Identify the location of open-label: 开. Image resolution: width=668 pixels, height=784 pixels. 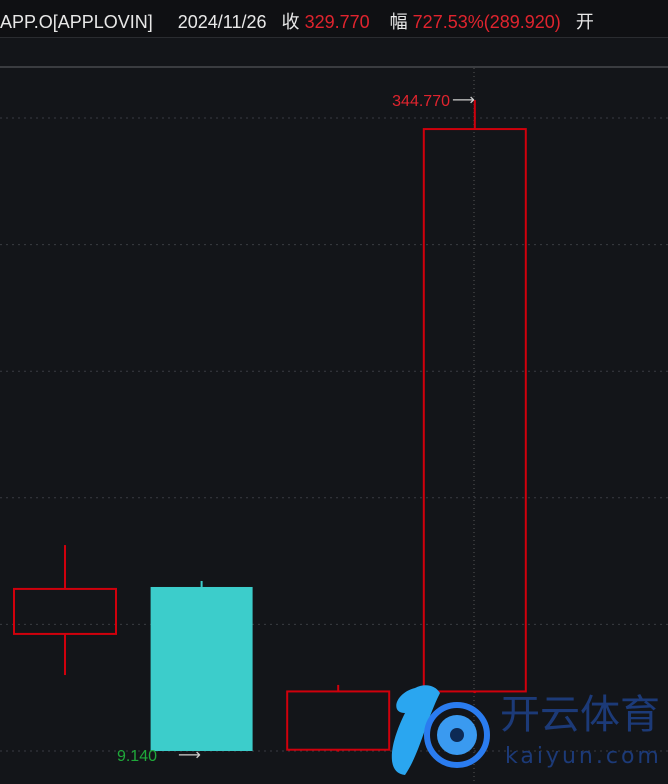
(584, 22).